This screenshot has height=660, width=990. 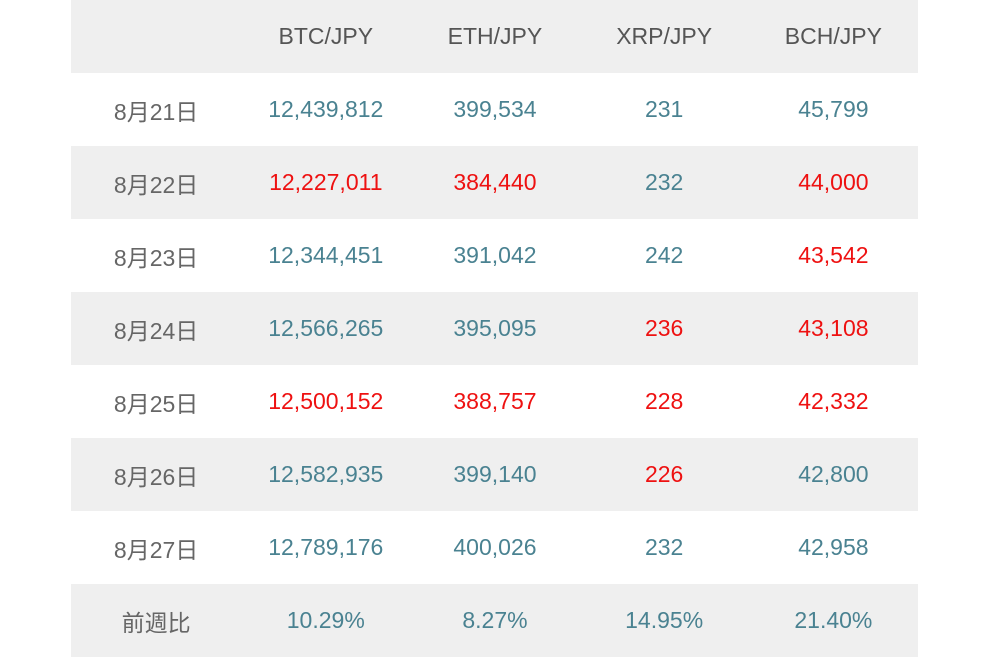 I want to click on data-row: 8月27日 12,789,176 400,026 232 42,958, so click(x=494, y=547).